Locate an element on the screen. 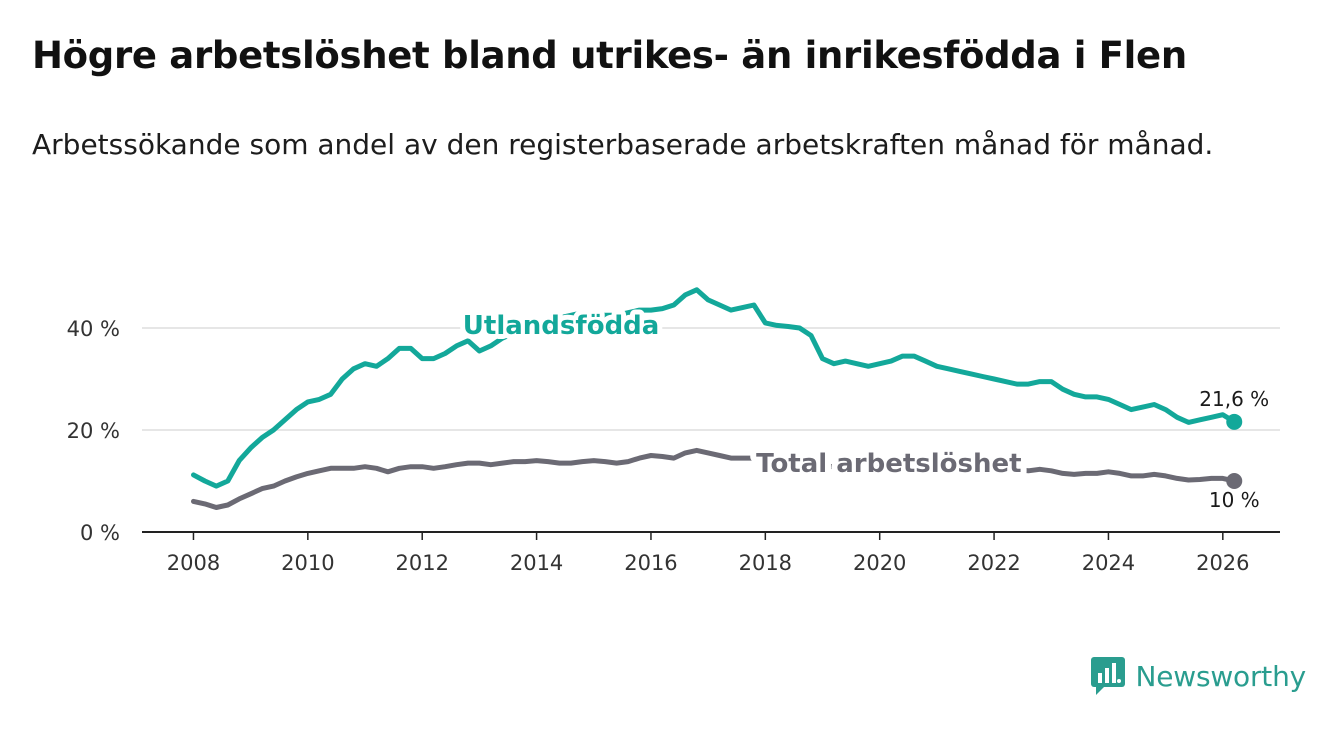 This screenshot has width=1340, height=734. x-tick-label: 2022 is located at coordinates (993, 563).